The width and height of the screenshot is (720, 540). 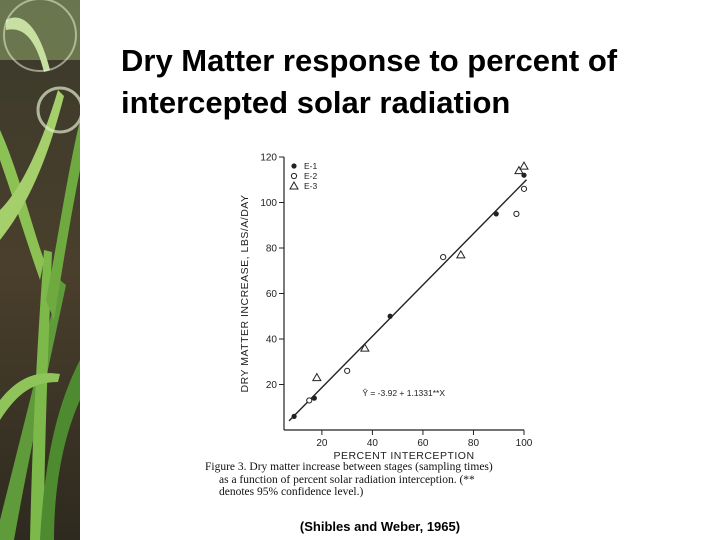 I want to click on legend-marker-e3, so click(x=294, y=185).